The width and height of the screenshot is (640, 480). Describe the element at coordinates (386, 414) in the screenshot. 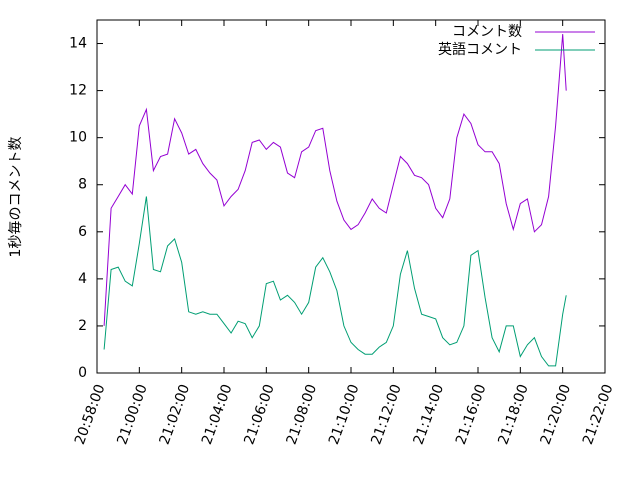

I see `x-tick-label: 21:12:00` at that location.